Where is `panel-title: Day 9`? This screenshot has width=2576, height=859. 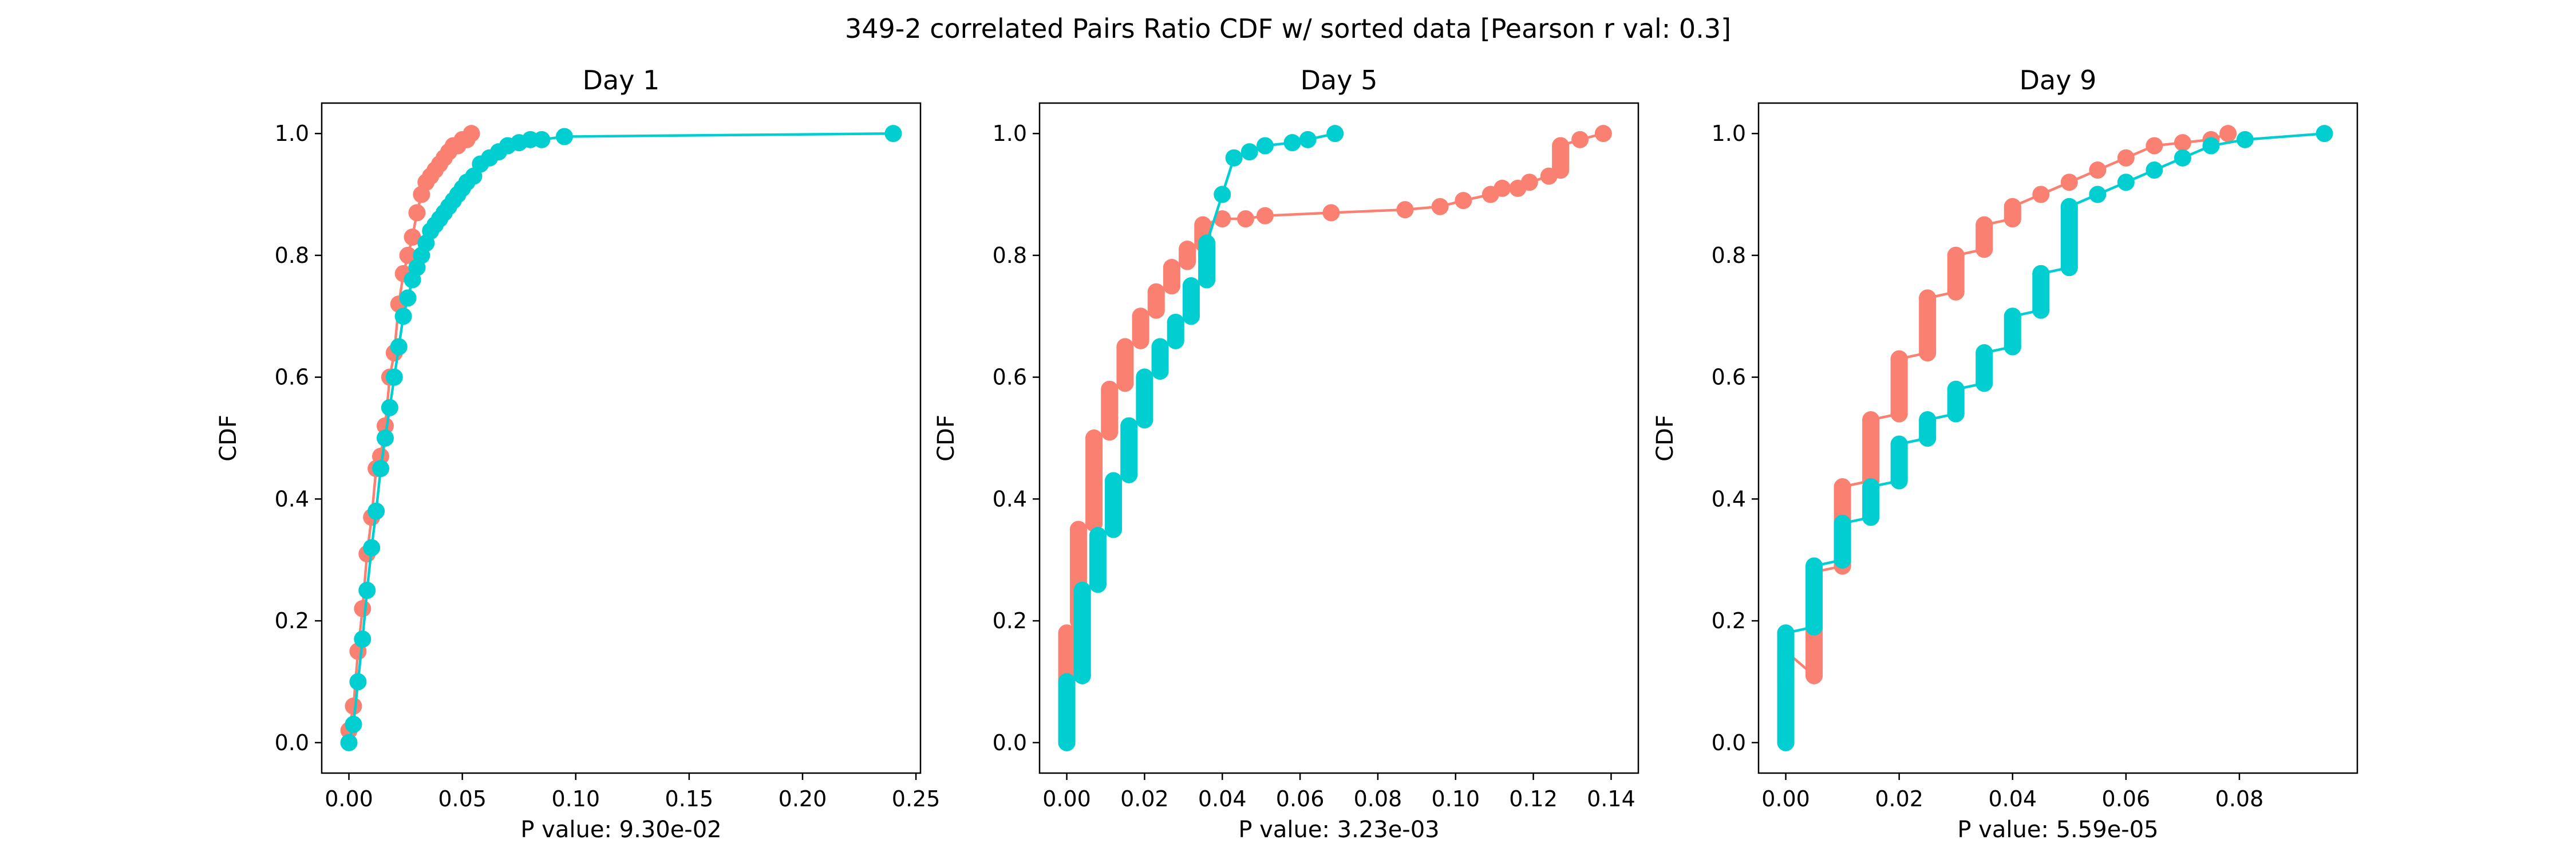 panel-title: Day 9 is located at coordinates (2058, 80).